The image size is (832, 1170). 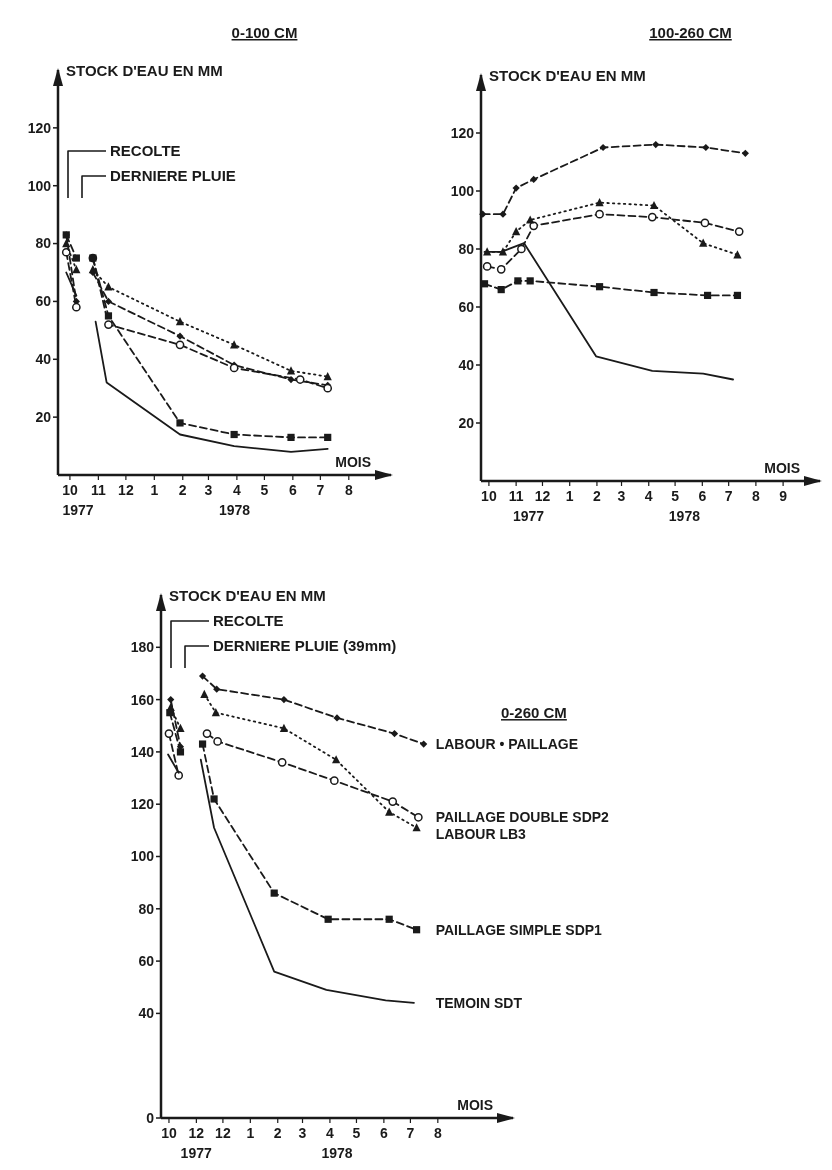 What do you see at coordinates (534, 713) in the screenshot?
I see `text: 0-260 CM` at bounding box center [534, 713].